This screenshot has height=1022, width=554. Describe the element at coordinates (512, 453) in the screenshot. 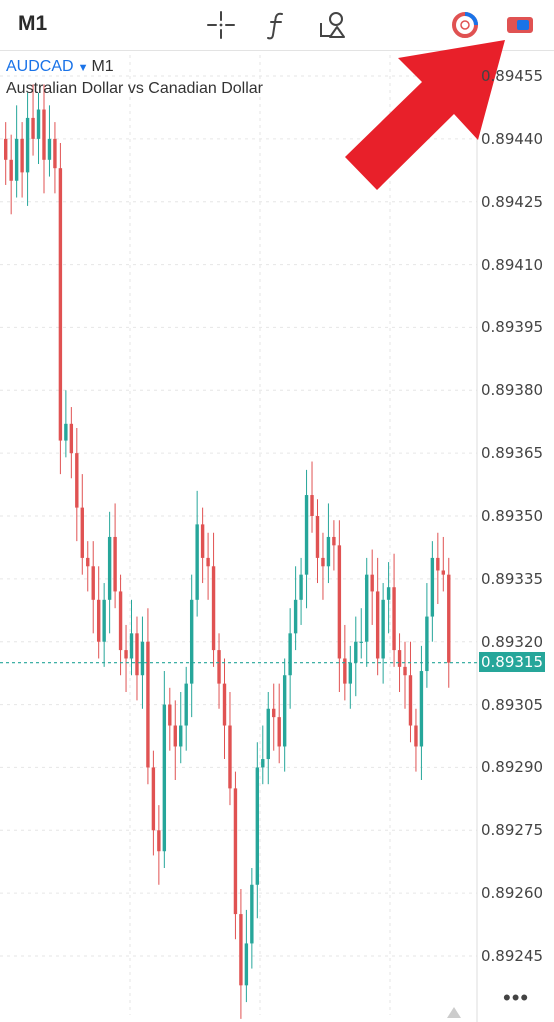

I see `price-tick-label: 0.89365` at that location.